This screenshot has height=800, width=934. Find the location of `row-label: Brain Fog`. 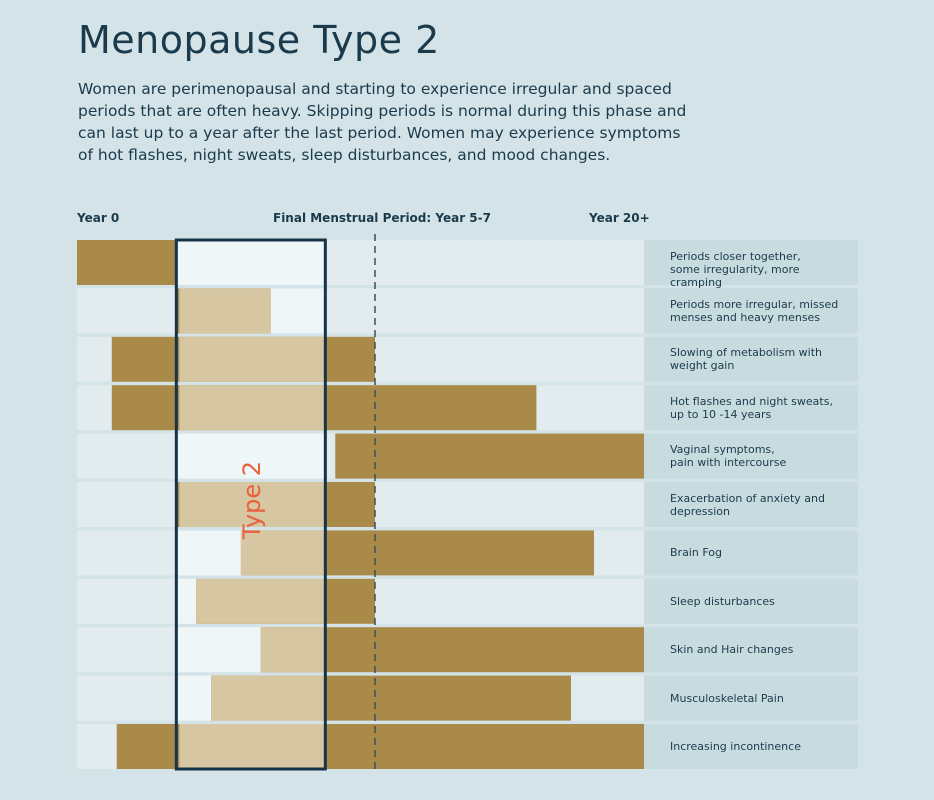

row-label: Brain Fog is located at coordinates (696, 553).